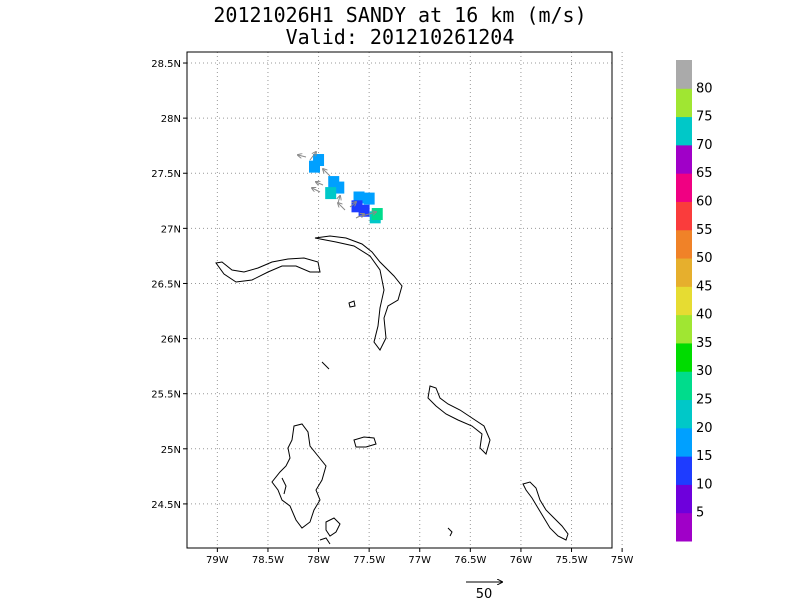 The image size is (800, 600). I want to click on colorbar-label: 10, so click(704, 484).